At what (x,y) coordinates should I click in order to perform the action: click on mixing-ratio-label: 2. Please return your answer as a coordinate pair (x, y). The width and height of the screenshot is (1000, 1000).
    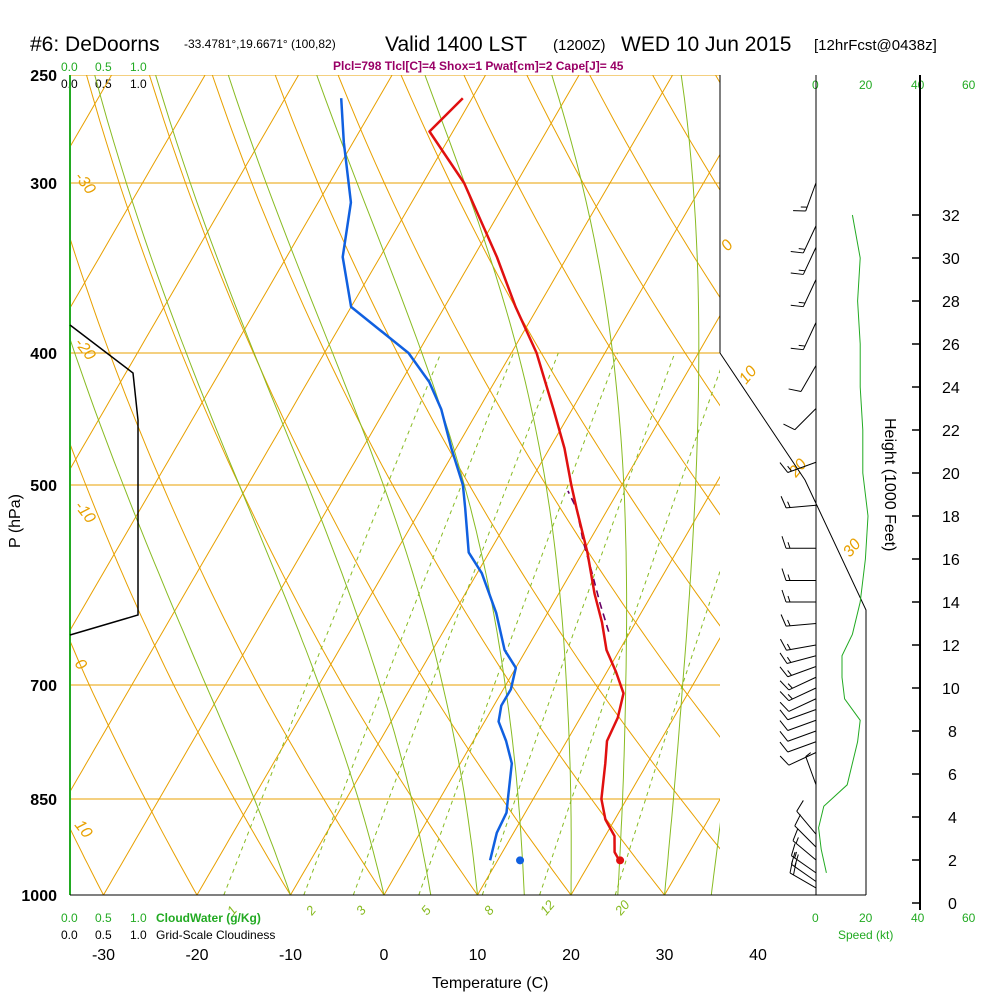
    Looking at the image, I should click on (310, 910).